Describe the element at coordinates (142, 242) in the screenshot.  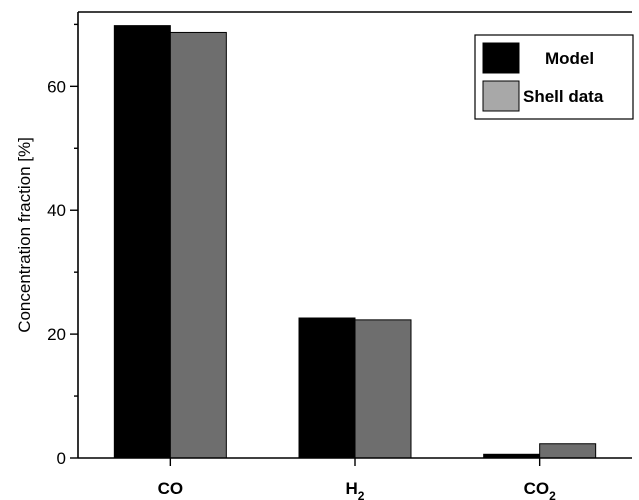
I see `bar-model-co` at that location.